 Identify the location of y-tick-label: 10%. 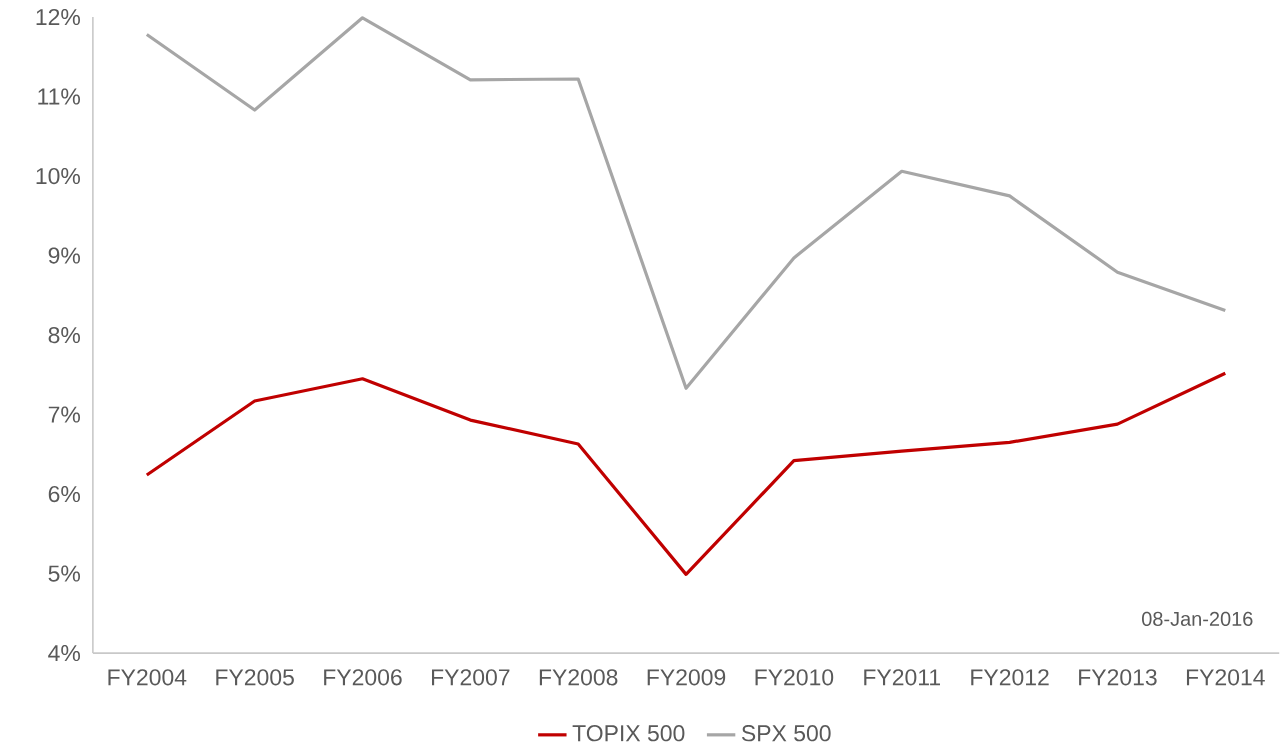
(58, 176).